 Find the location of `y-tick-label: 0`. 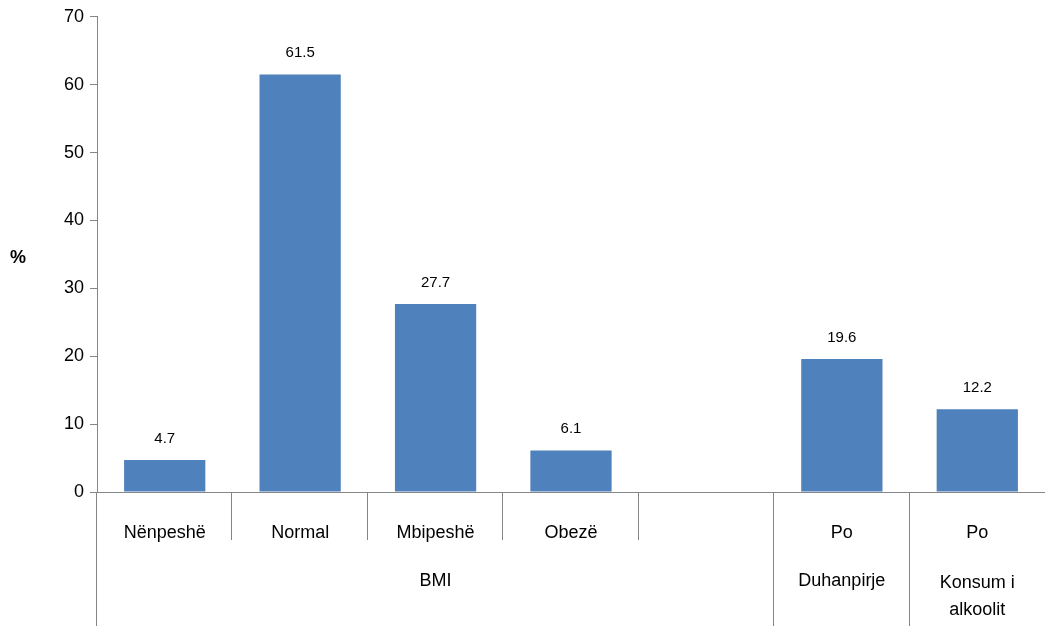

y-tick-label: 0 is located at coordinates (78, 490).